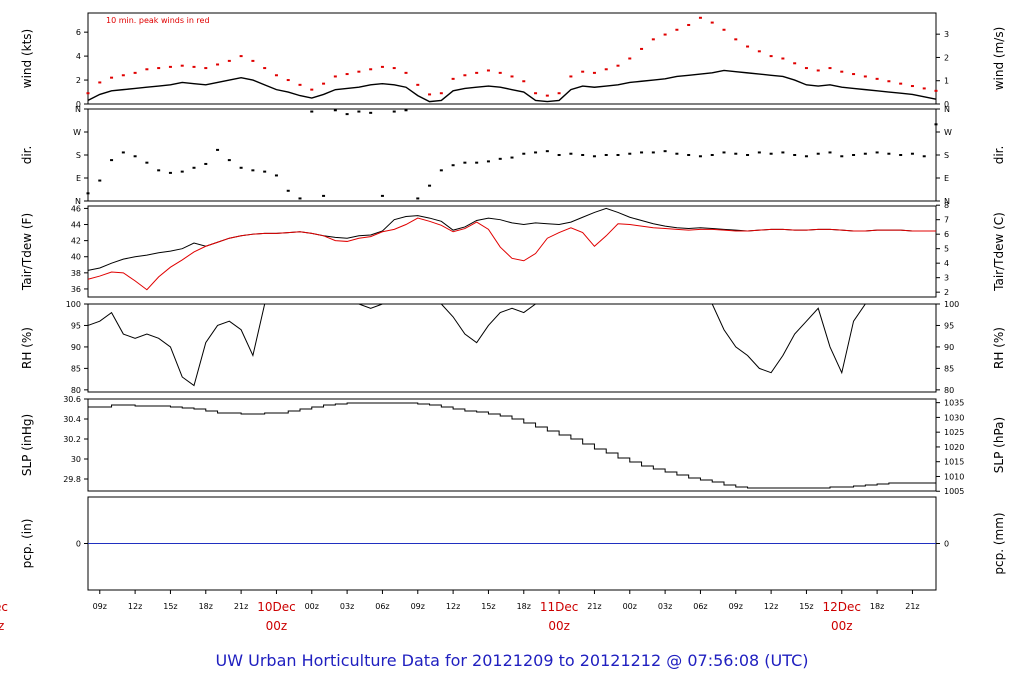 The width and height of the screenshot is (1024, 700). Describe the element at coordinates (347, 606) in the screenshot. I see `x-tick-label: 03z` at that location.